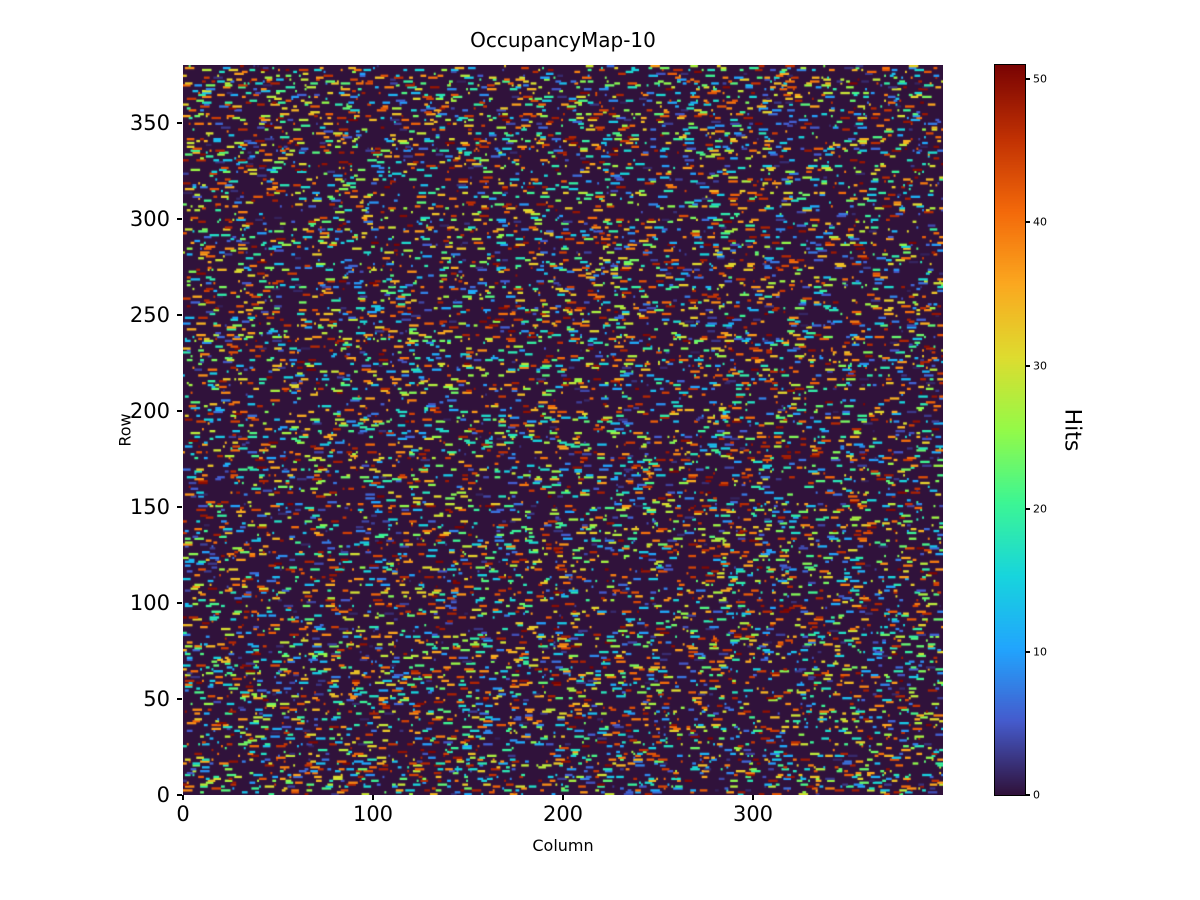 This screenshot has height=900, width=1200. I want to click on y-tick-label: 300, so click(149, 218).